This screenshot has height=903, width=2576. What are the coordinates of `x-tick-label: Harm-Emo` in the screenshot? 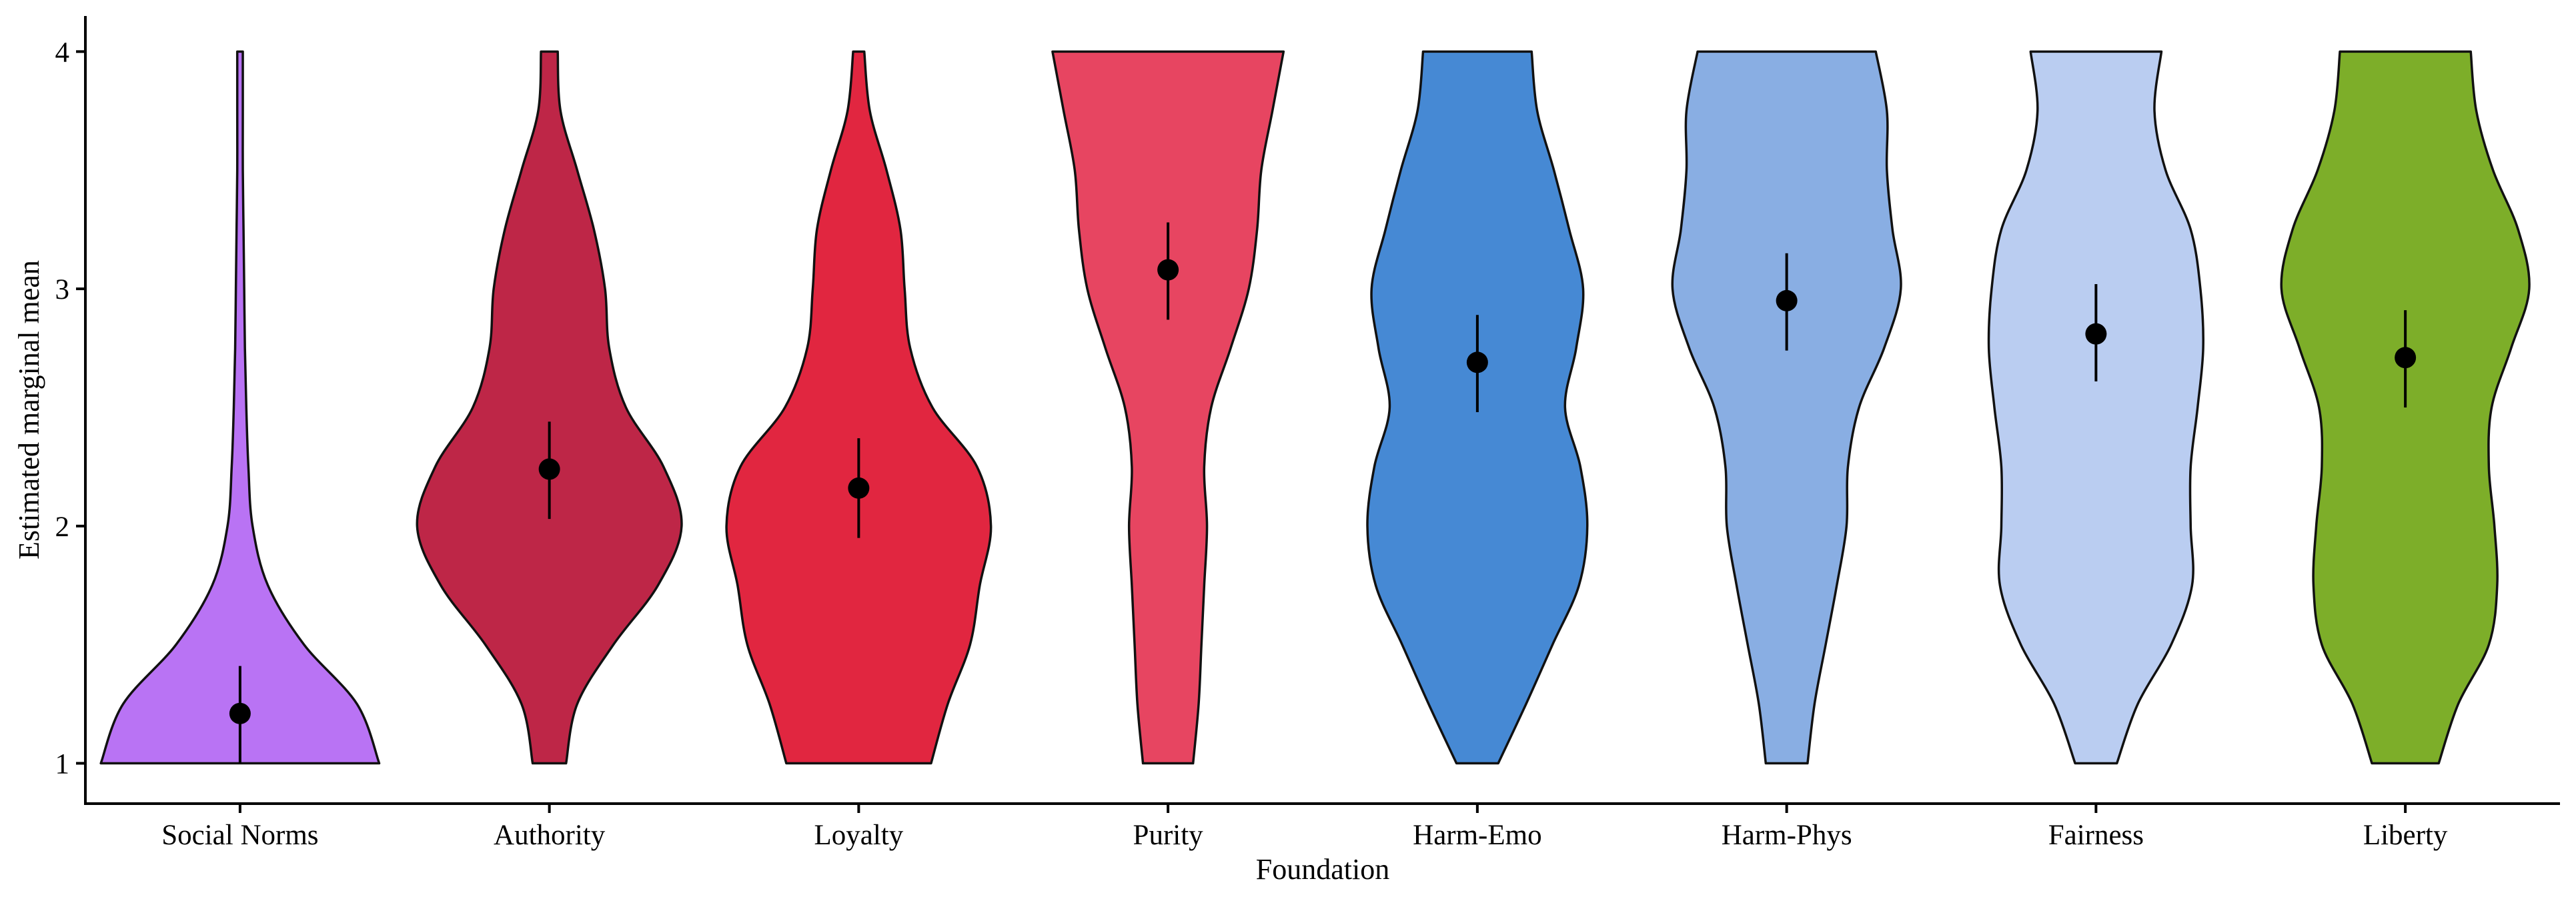 It's located at (1477, 835).